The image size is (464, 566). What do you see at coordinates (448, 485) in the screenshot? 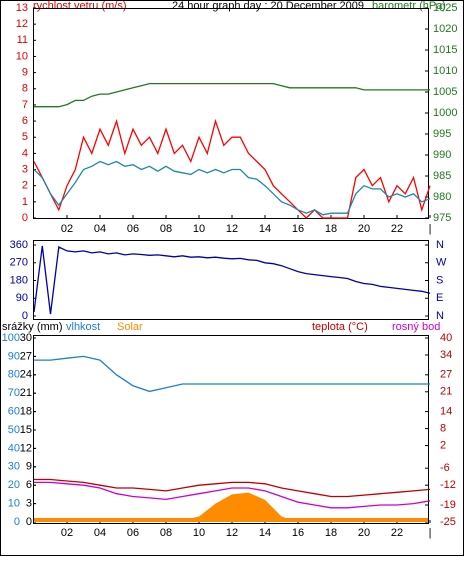
I see `y2ticks-label: -12` at bounding box center [448, 485].